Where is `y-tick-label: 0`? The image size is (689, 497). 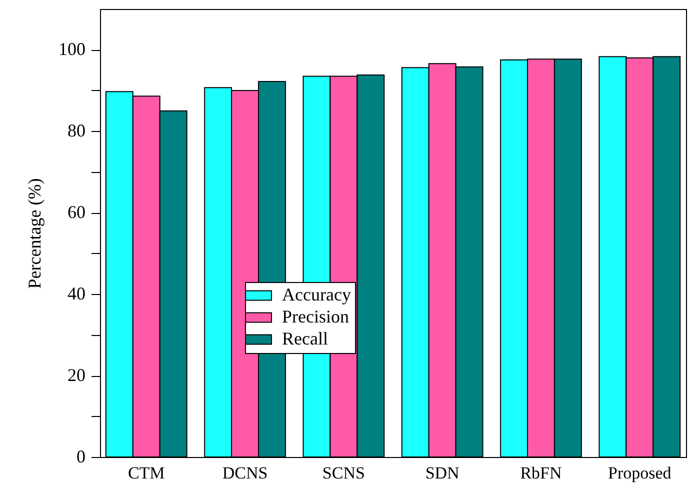
y-tick-label: 0 is located at coordinates (81, 456).